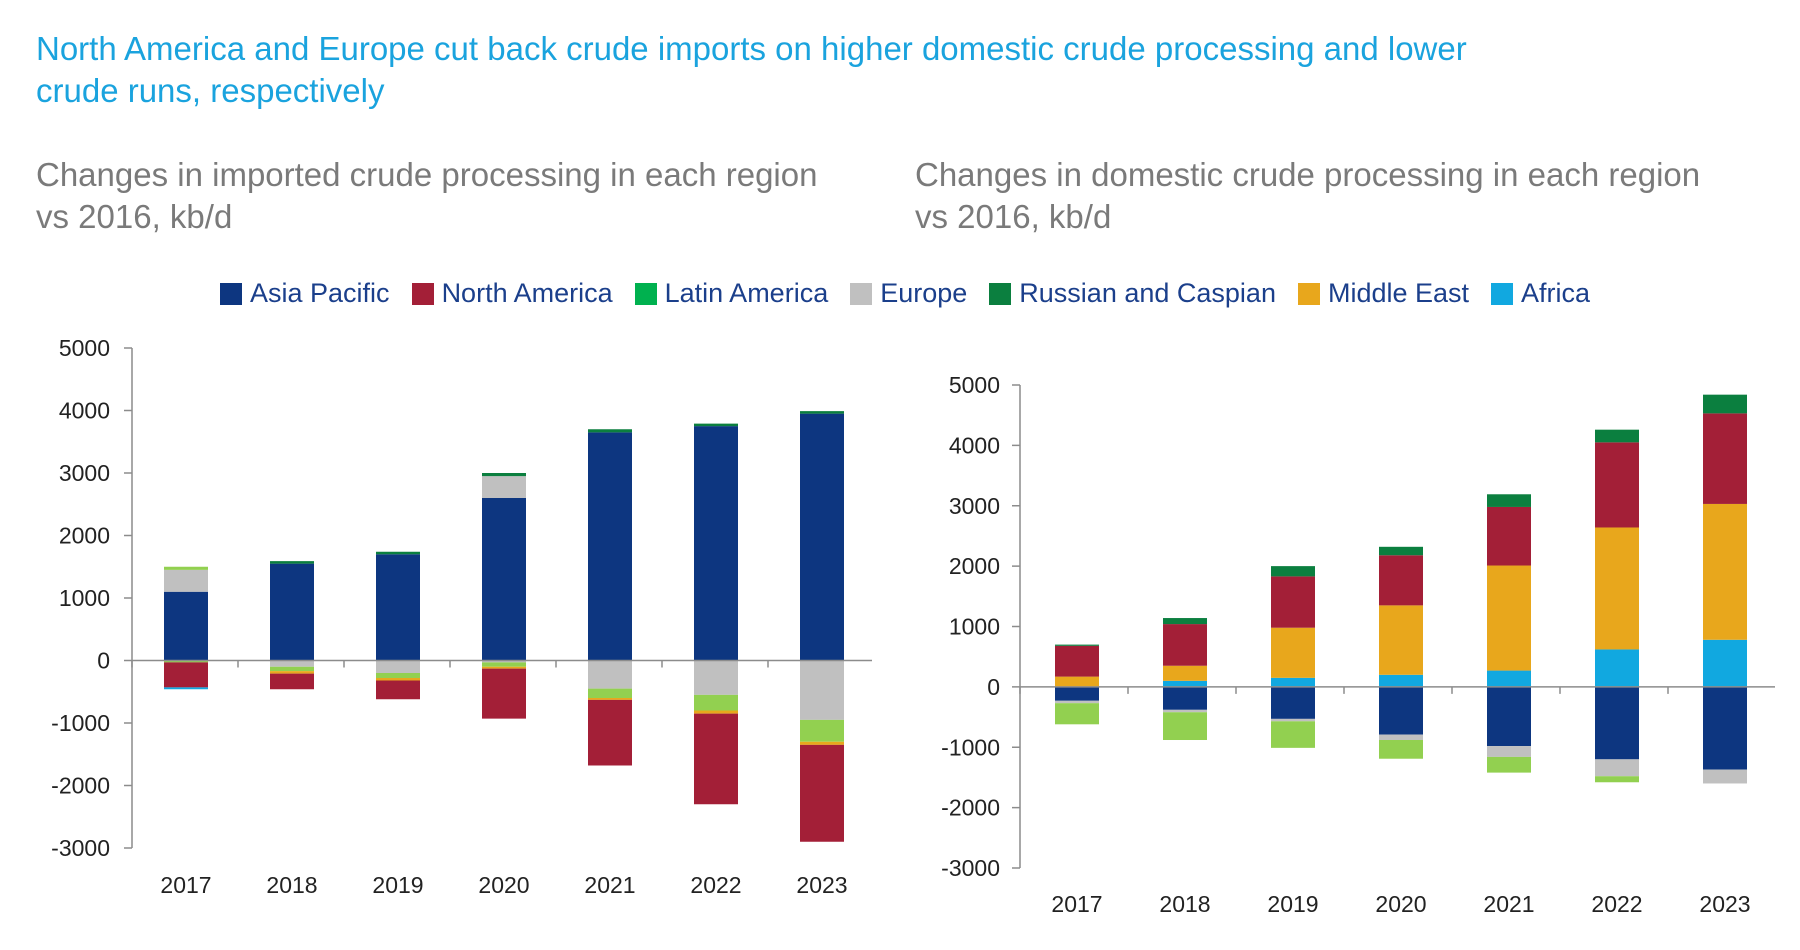 The height and width of the screenshot is (950, 1800). I want to click on y-tick-label: 0, so click(993, 687).